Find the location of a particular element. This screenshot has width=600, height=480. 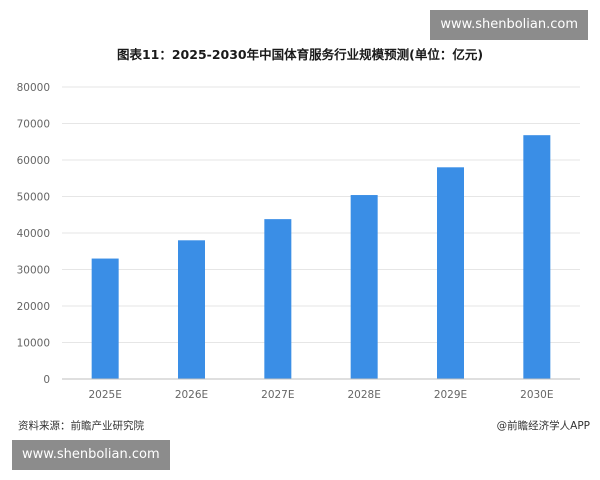

x-tick-label: 2028E is located at coordinates (363, 395).